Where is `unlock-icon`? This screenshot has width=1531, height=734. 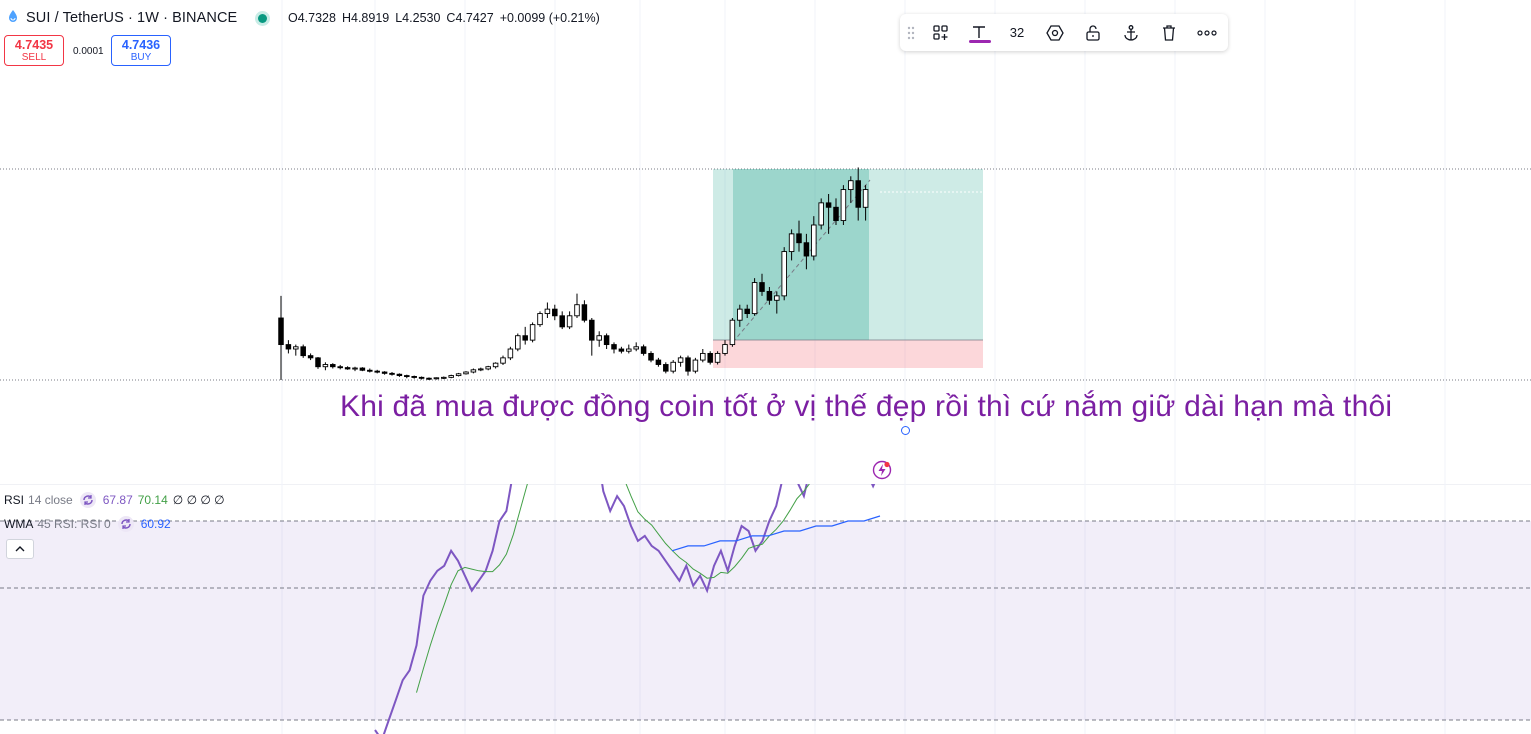 unlock-icon is located at coordinates (1093, 32).